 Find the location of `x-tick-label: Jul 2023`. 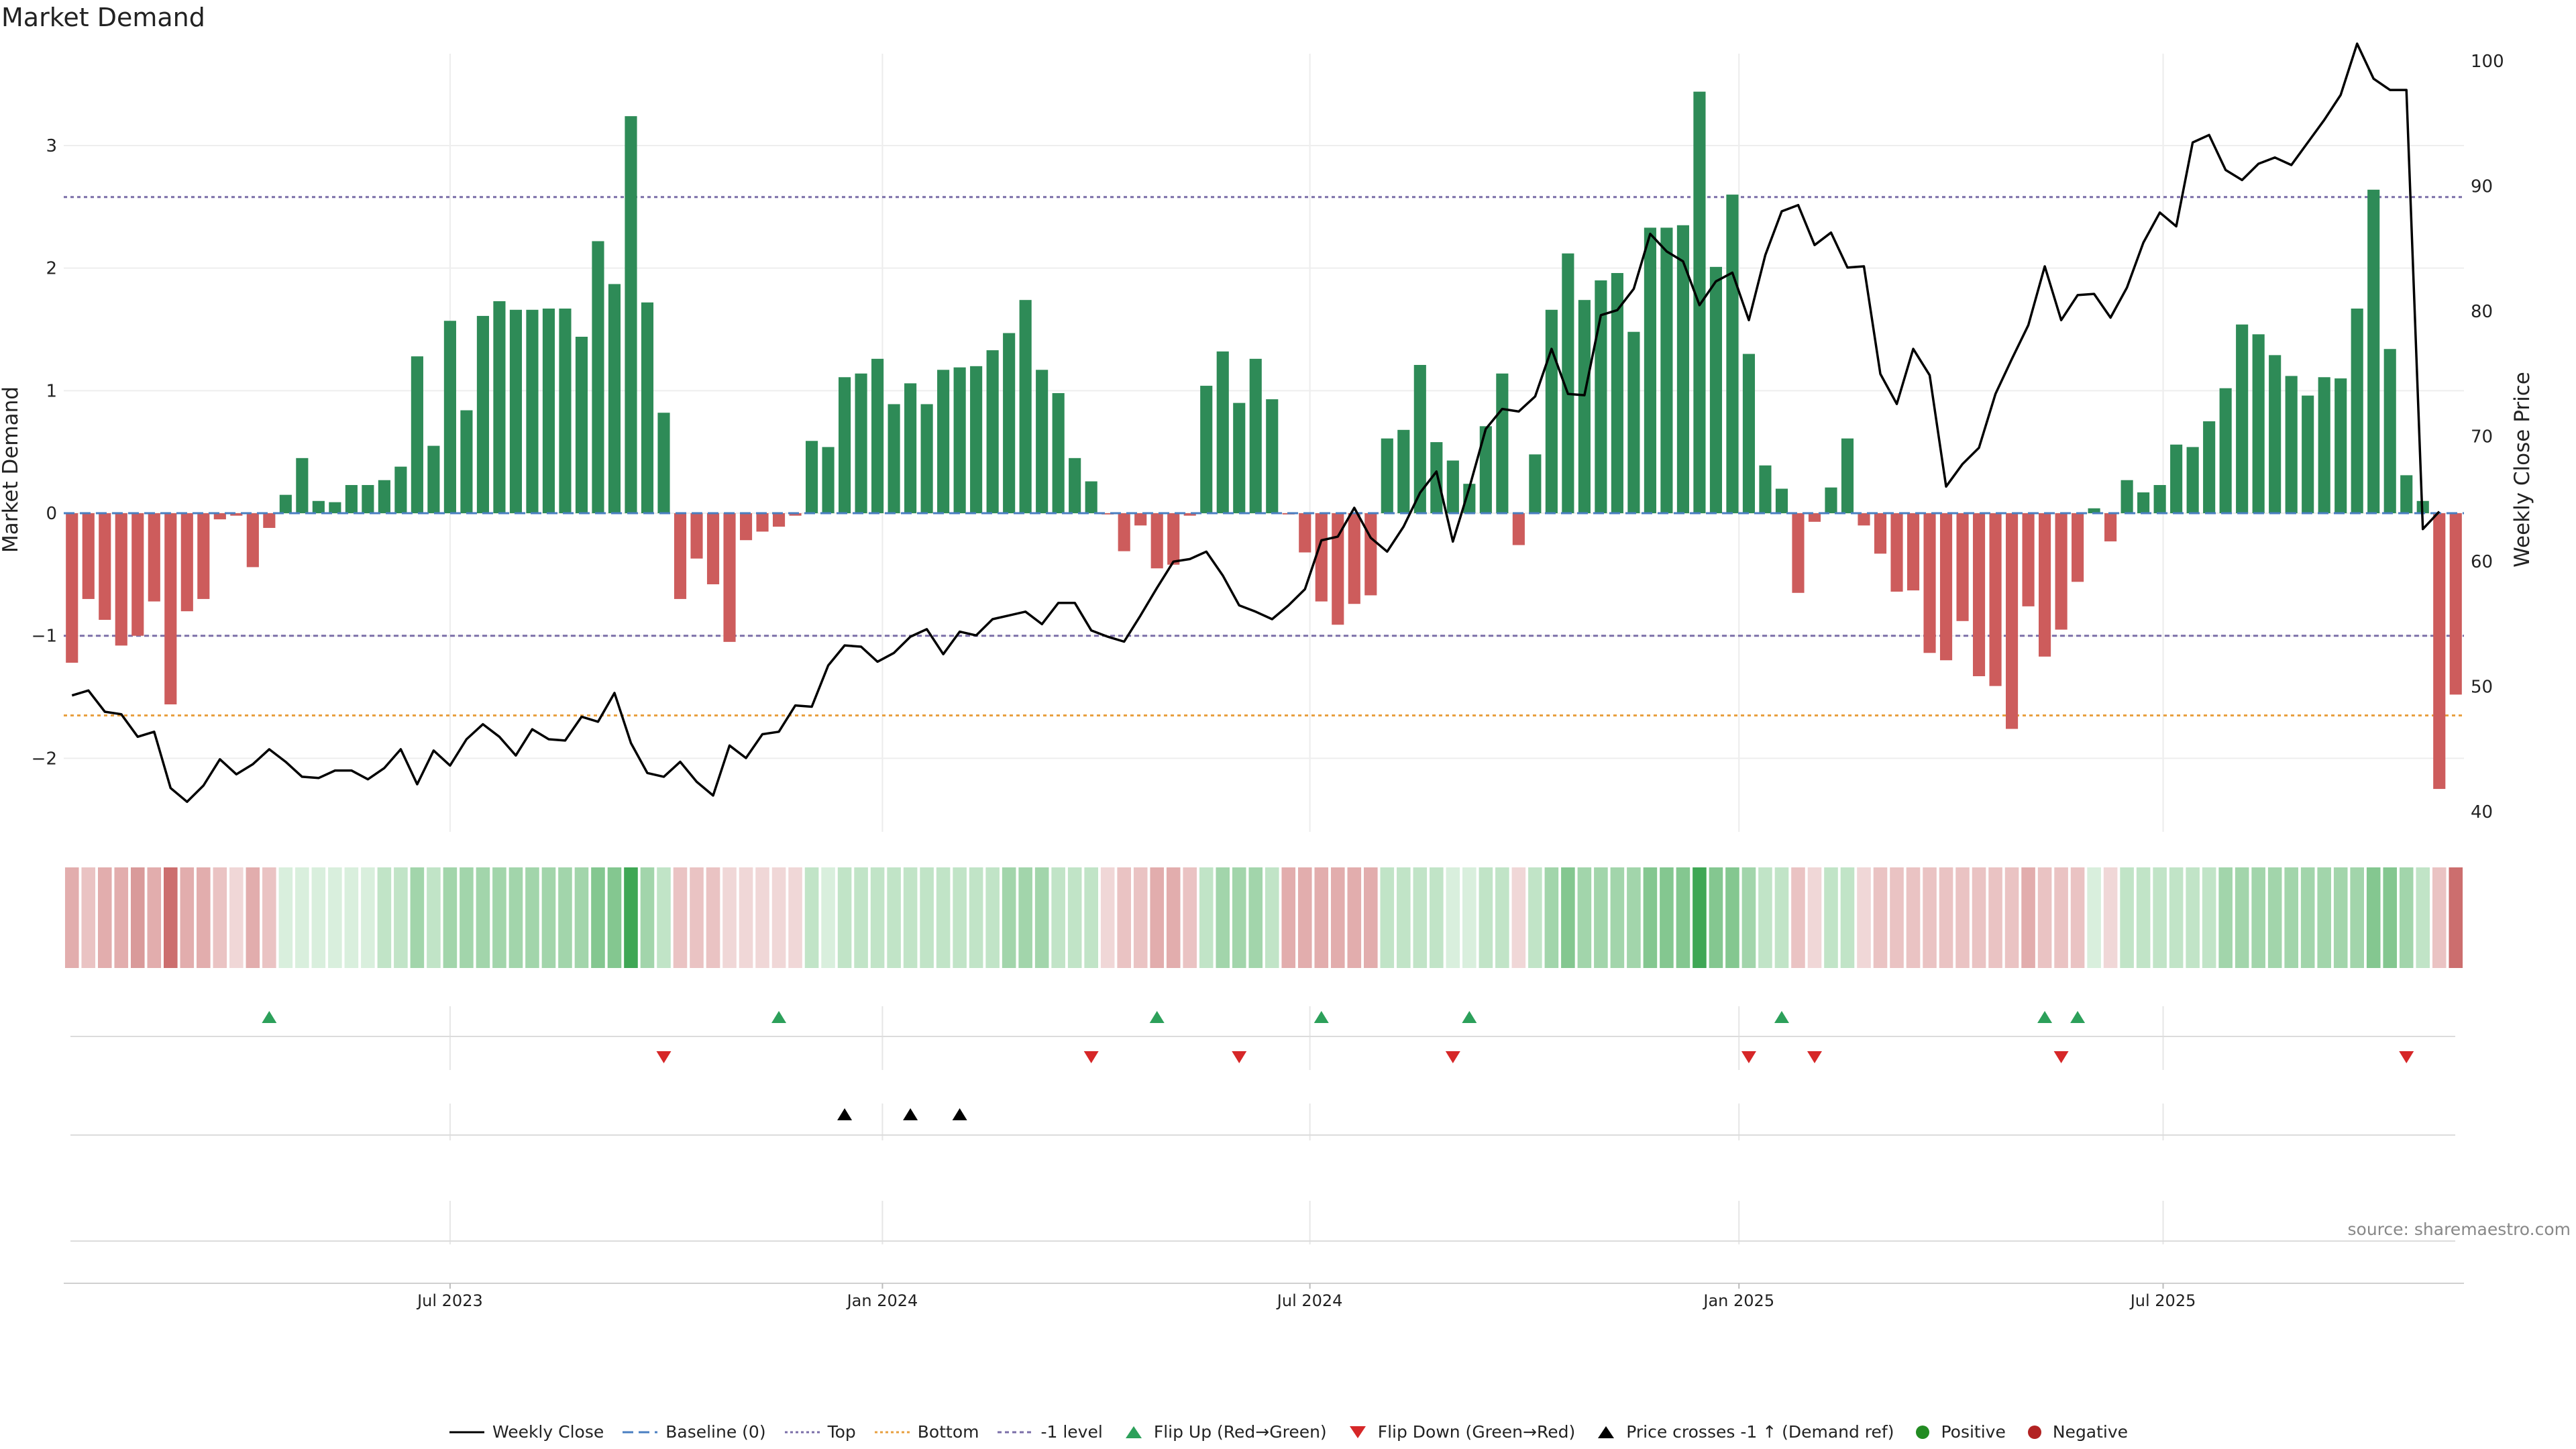

x-tick-label: Jul 2023 is located at coordinates (449, 1300).